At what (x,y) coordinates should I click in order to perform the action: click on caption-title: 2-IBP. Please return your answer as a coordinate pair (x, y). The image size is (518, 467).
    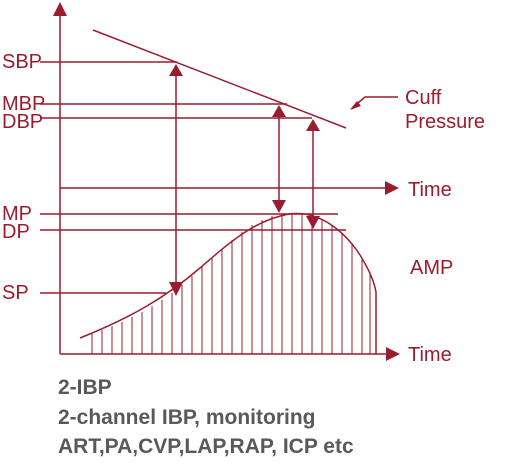
    Looking at the image, I should click on (85, 387).